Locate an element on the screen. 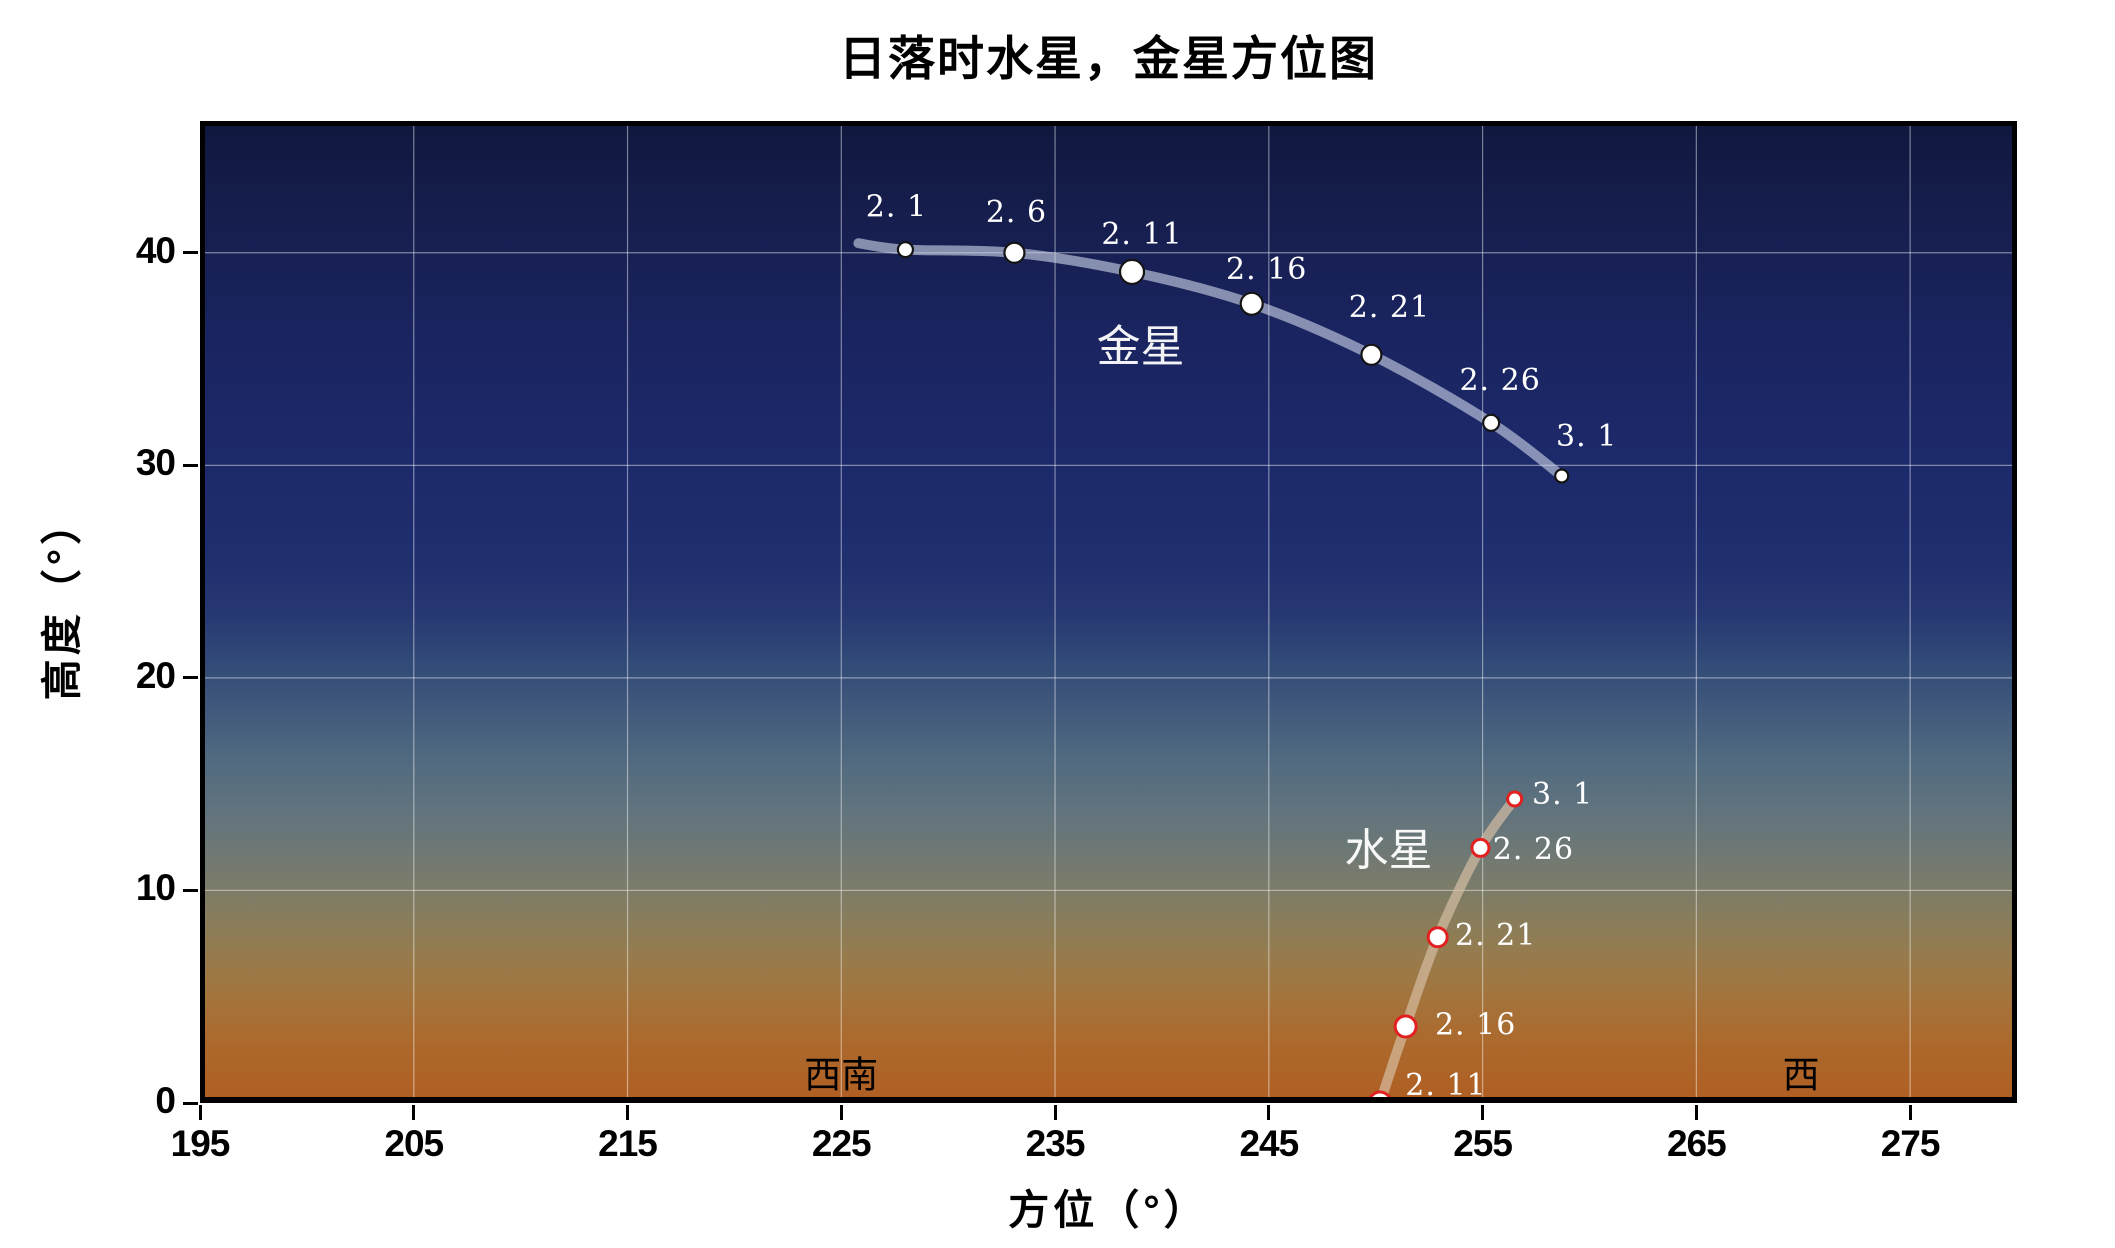 The width and height of the screenshot is (2115, 1248). y-tick-label-10: 10 is located at coordinates (155, 888).